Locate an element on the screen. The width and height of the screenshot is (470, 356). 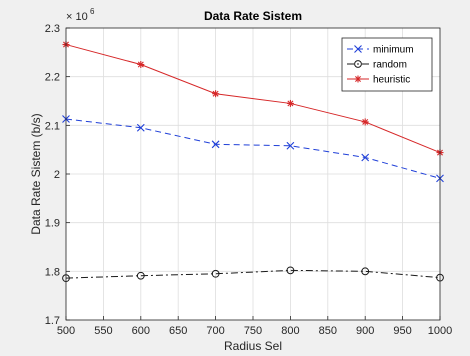
legend-marker-random is located at coordinates (358, 64).